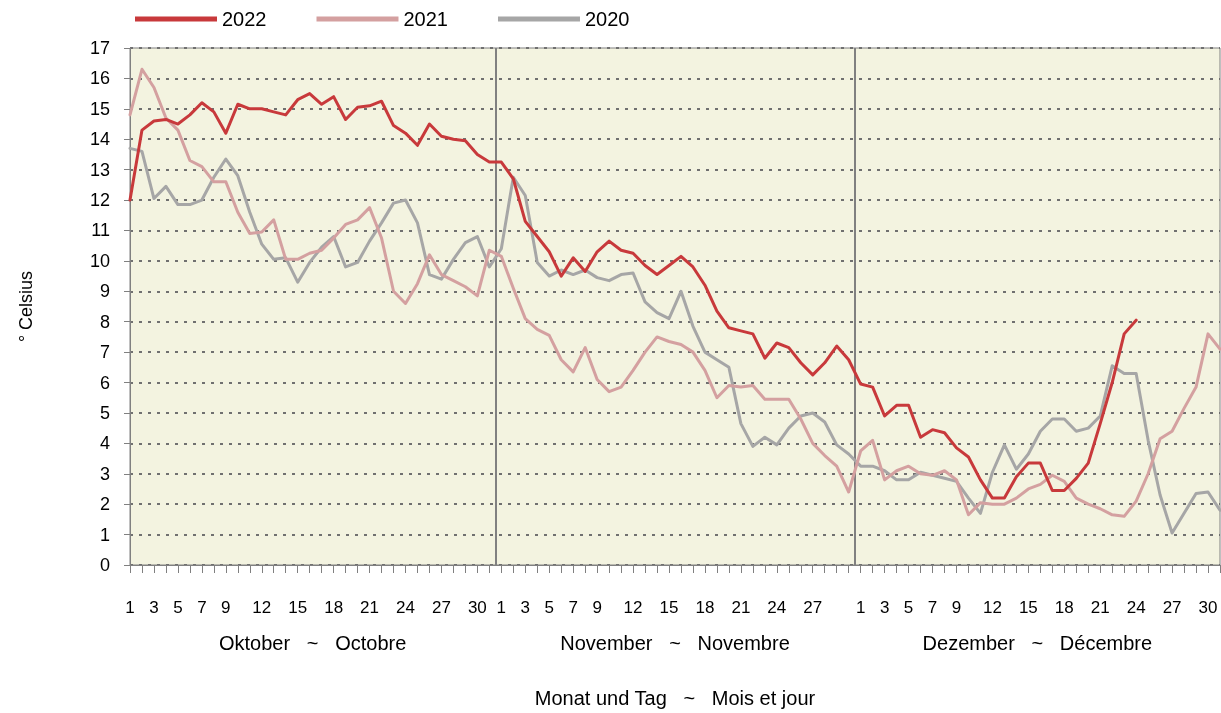 The height and width of the screenshot is (713, 1221). I want to click on y-tick-label: 8, so click(104, 321).